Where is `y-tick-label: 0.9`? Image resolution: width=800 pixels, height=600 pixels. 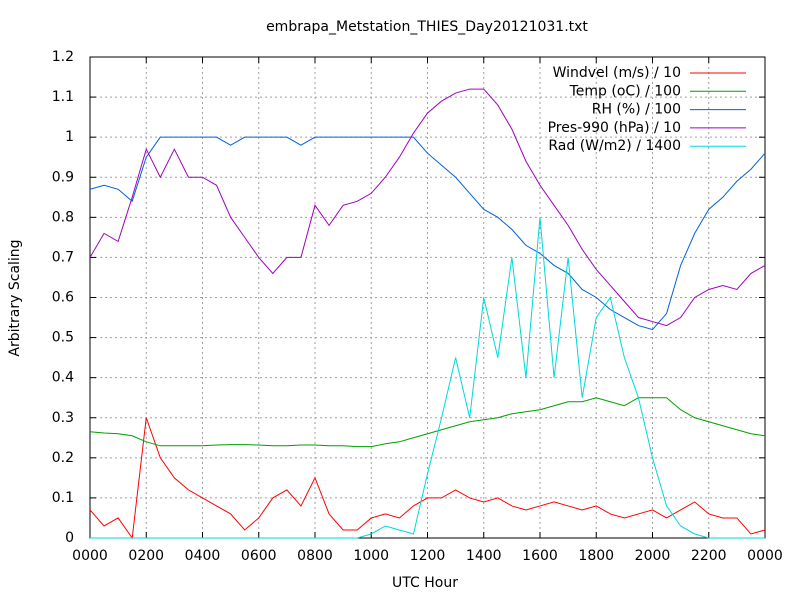
y-tick-label: 0.9 is located at coordinates (63, 177).